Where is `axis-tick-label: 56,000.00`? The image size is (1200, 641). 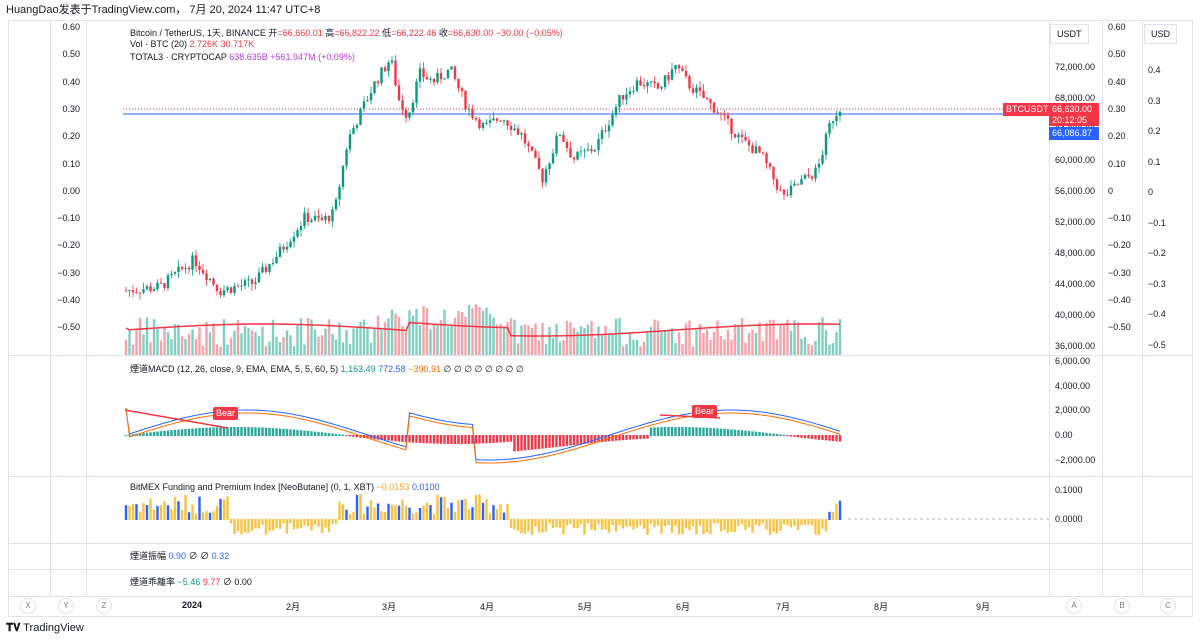
axis-tick-label: 56,000.00 is located at coordinates (1075, 191).